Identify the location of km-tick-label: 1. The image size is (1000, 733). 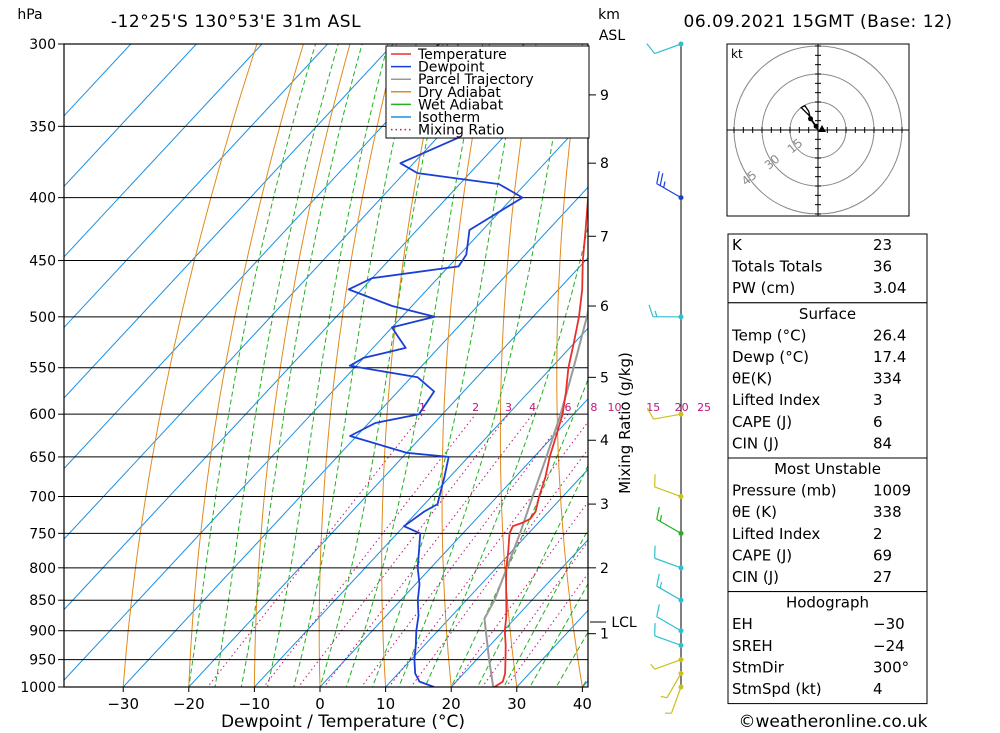
(604, 635).